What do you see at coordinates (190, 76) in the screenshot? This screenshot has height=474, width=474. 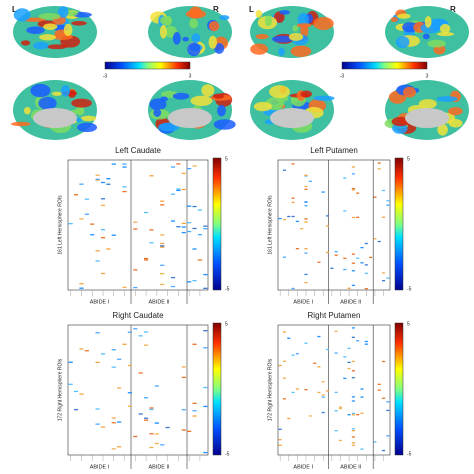 I see `colorbar-max: 3` at bounding box center [190, 76].